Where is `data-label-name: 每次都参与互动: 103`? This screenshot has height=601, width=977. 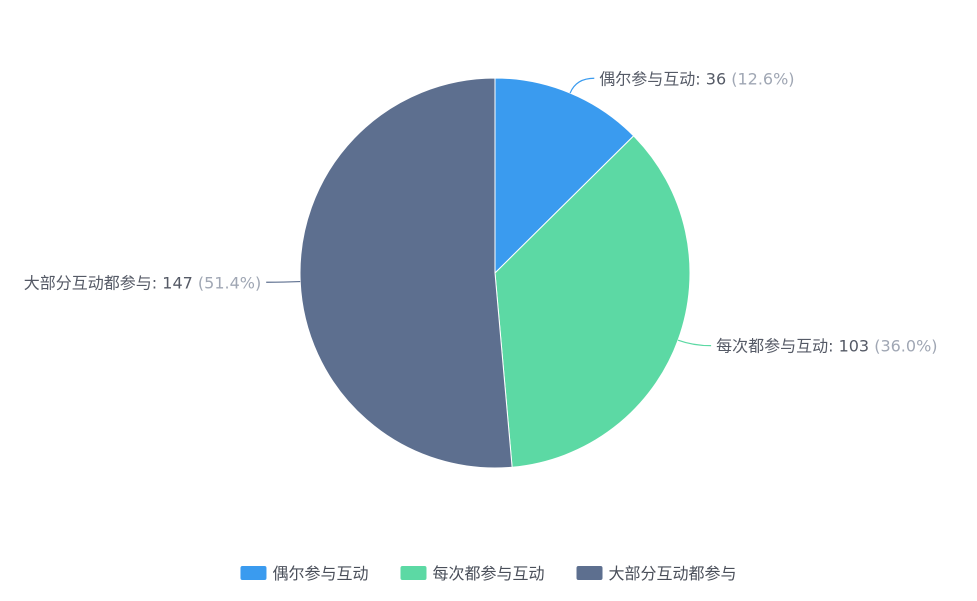
data-label-name: 每次都参与互动: 103 is located at coordinates (795, 346).